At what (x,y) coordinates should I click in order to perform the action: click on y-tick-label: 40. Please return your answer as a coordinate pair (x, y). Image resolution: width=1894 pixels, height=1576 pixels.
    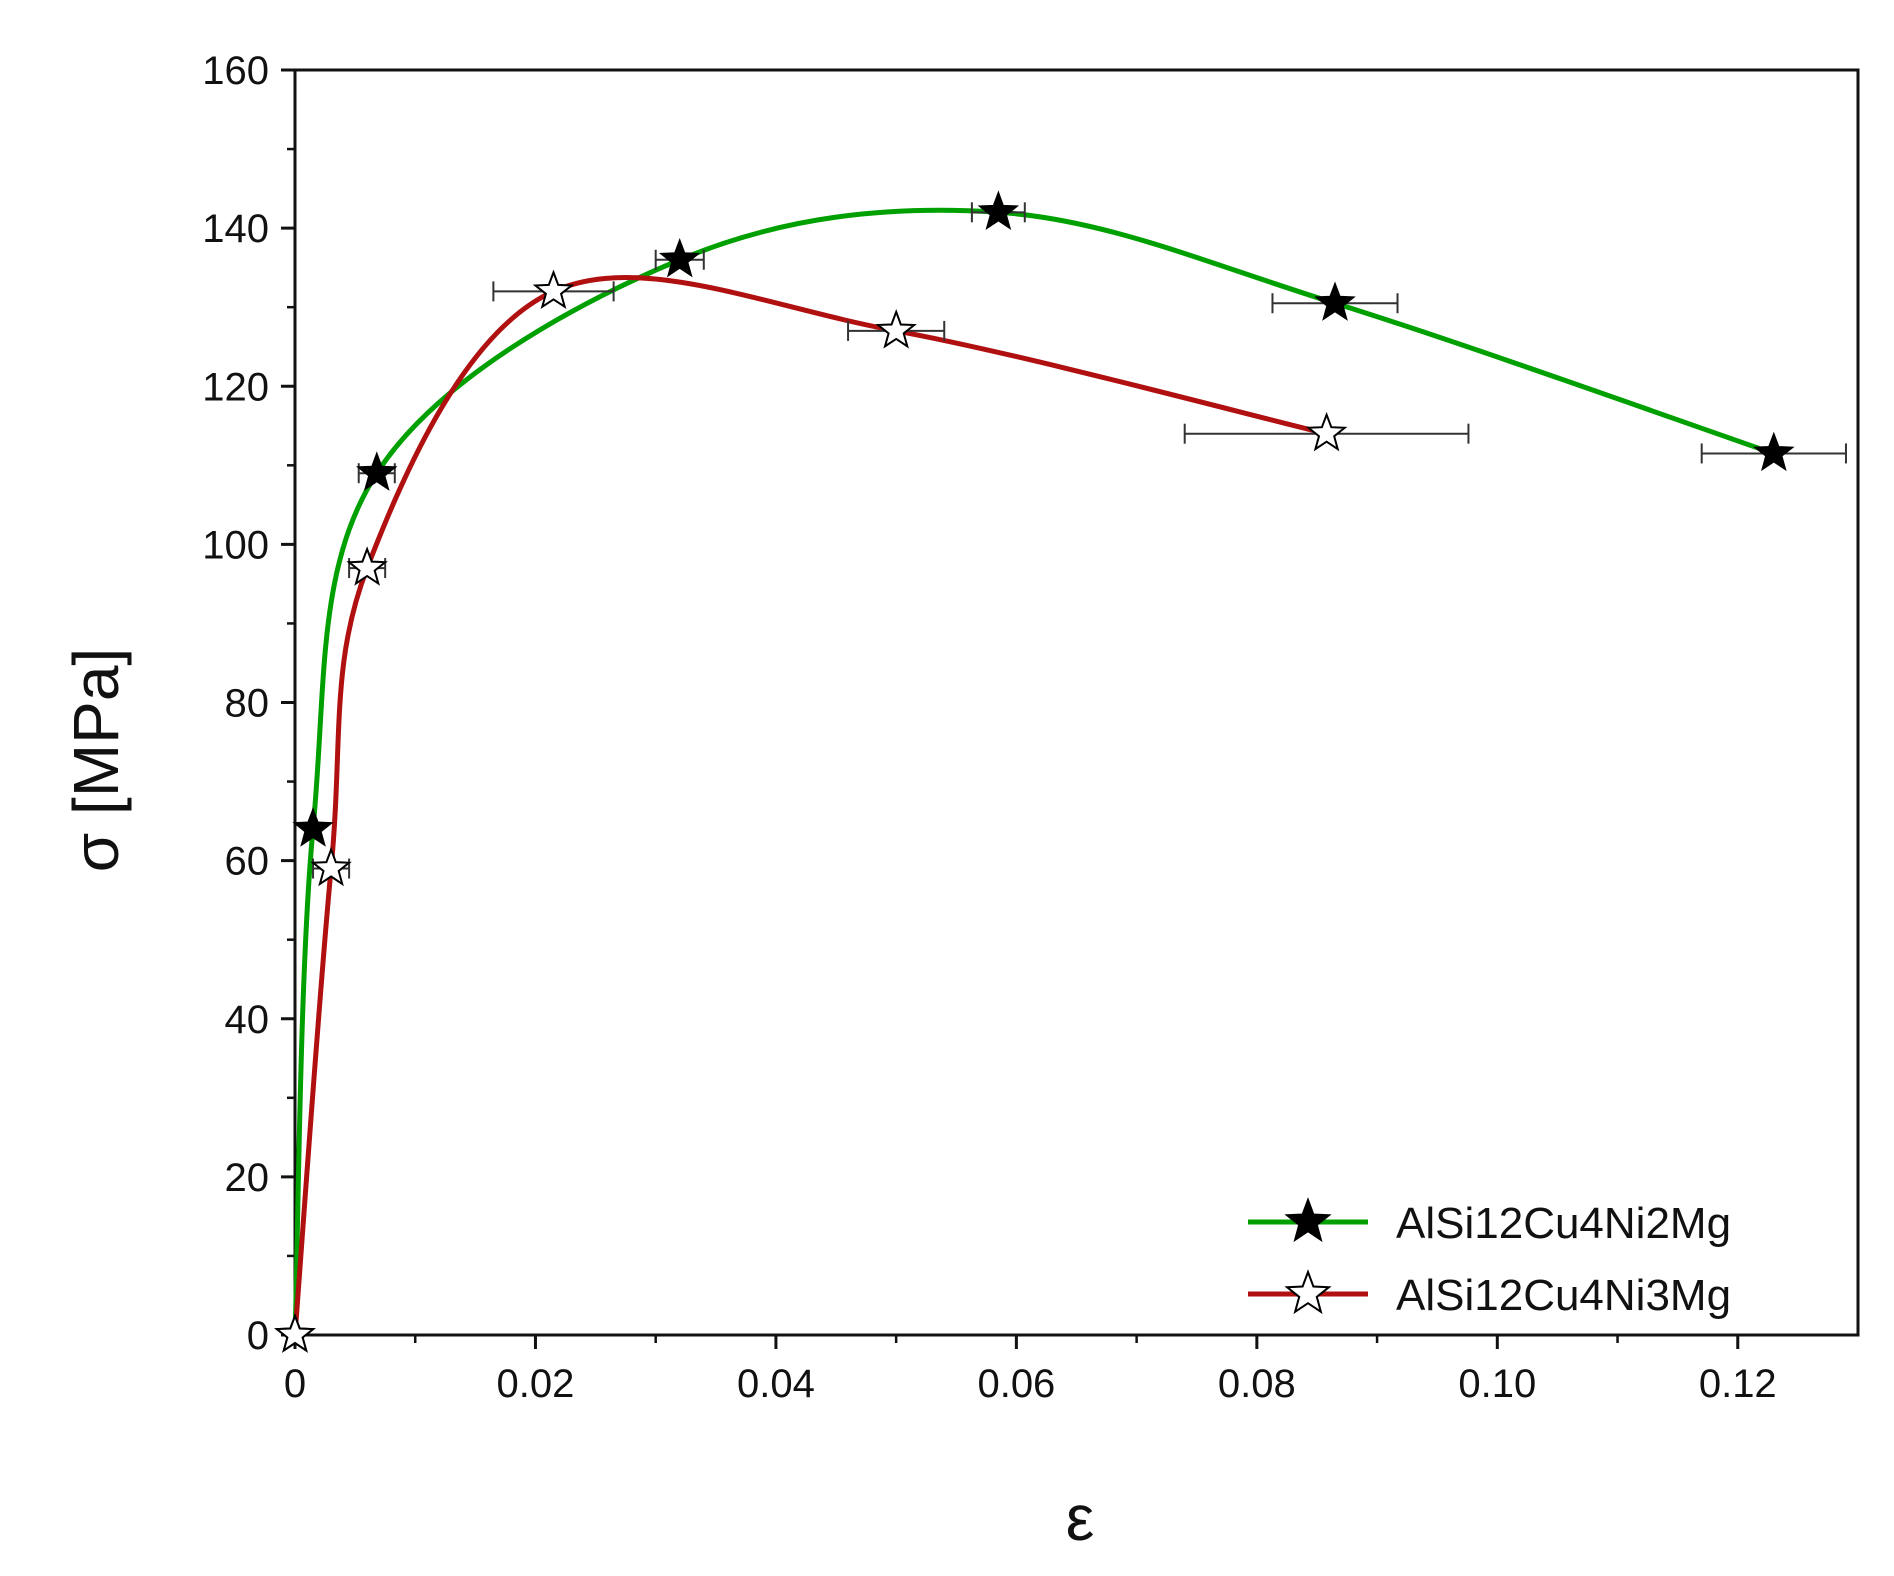
    Looking at the image, I should click on (247, 1020).